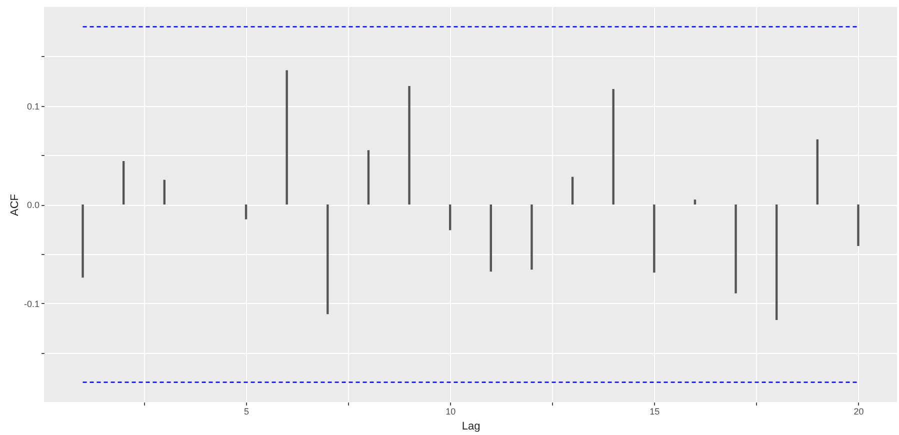  Describe the element at coordinates (14, 205) in the screenshot. I see `y-axis-title: ACF` at that location.